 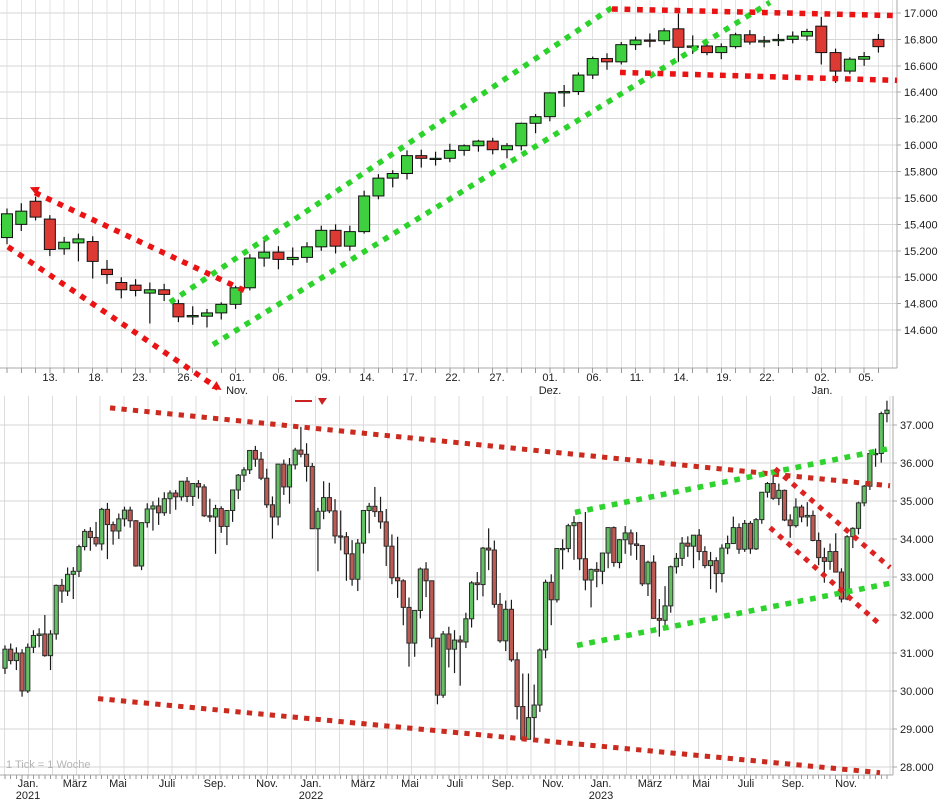 I want to click on y-tick-label: 16.800, so click(x=921, y=40).